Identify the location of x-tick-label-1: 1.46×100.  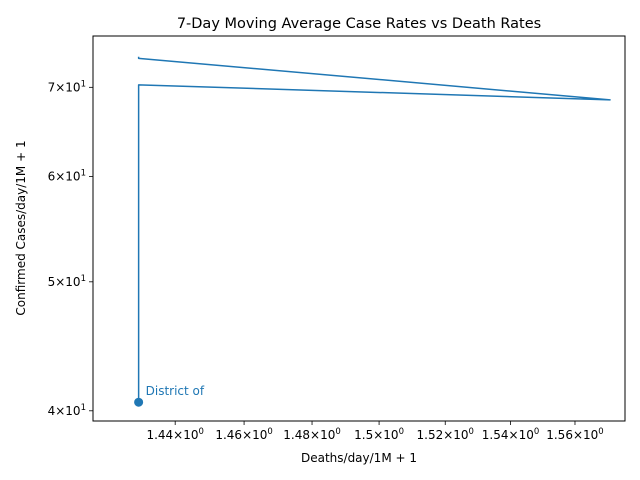
(243, 434).